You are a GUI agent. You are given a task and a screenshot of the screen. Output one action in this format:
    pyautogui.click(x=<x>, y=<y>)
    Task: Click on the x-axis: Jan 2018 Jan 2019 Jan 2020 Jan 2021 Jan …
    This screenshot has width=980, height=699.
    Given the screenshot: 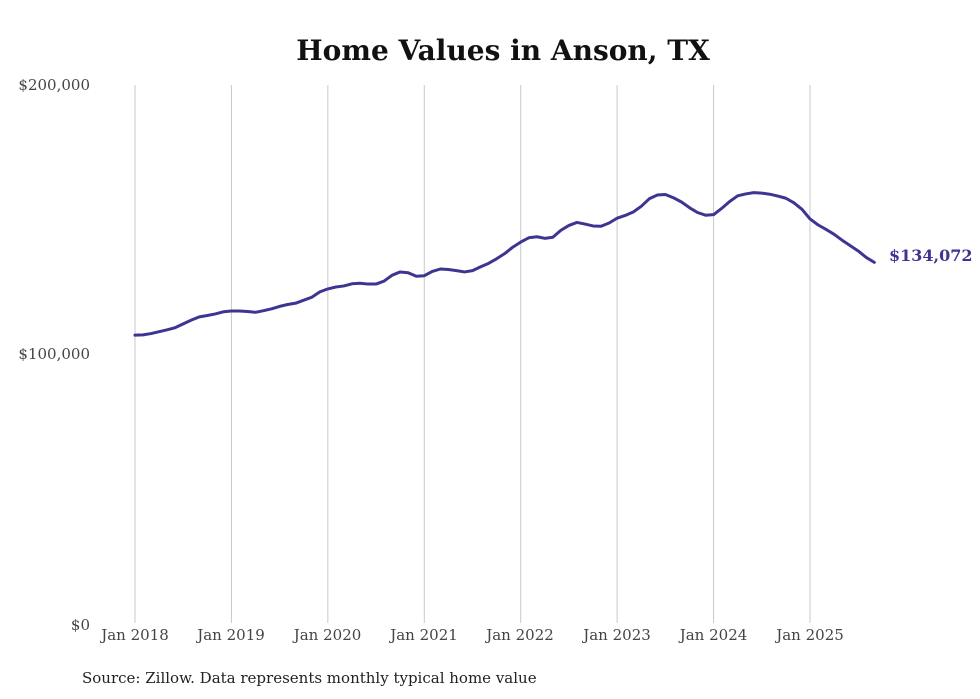 What is the action you would take?
    pyautogui.click(x=471, y=635)
    